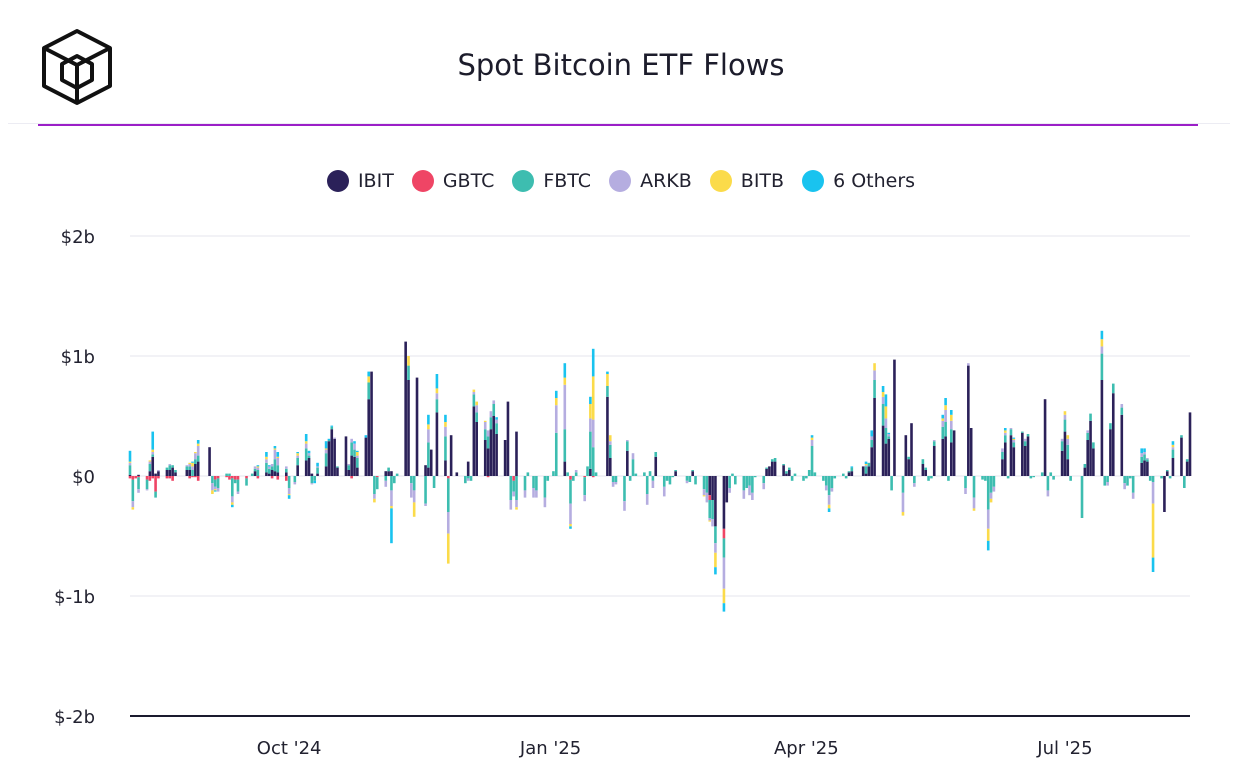  What do you see at coordinates (551, 181) in the screenshot?
I see `legend-item-fbtc: FBTC` at bounding box center [551, 181].